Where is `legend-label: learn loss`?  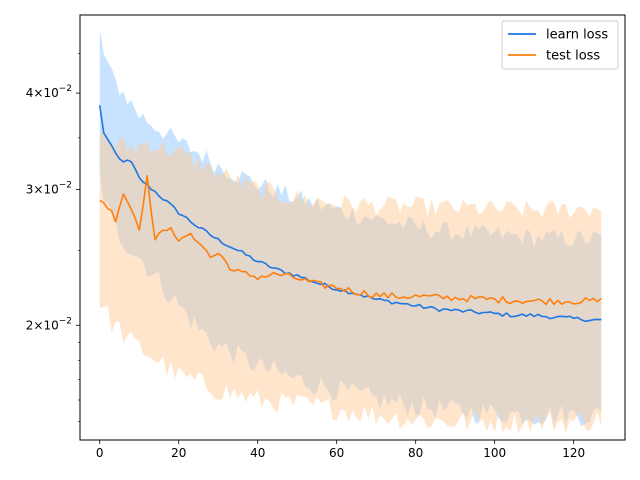
legend-label: learn loss is located at coordinates (577, 35).